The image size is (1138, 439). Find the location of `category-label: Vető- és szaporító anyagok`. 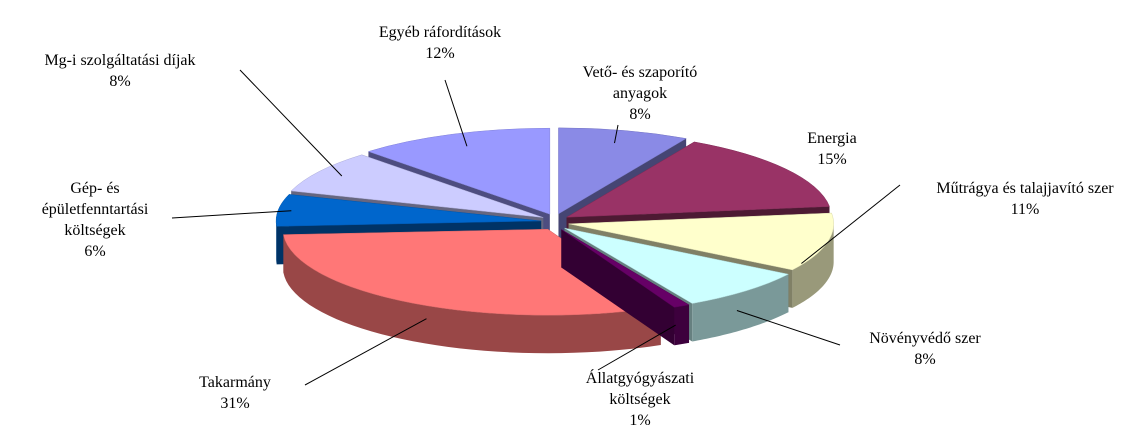

category-label: Vető- és szaporító anyagok is located at coordinates (640, 83).